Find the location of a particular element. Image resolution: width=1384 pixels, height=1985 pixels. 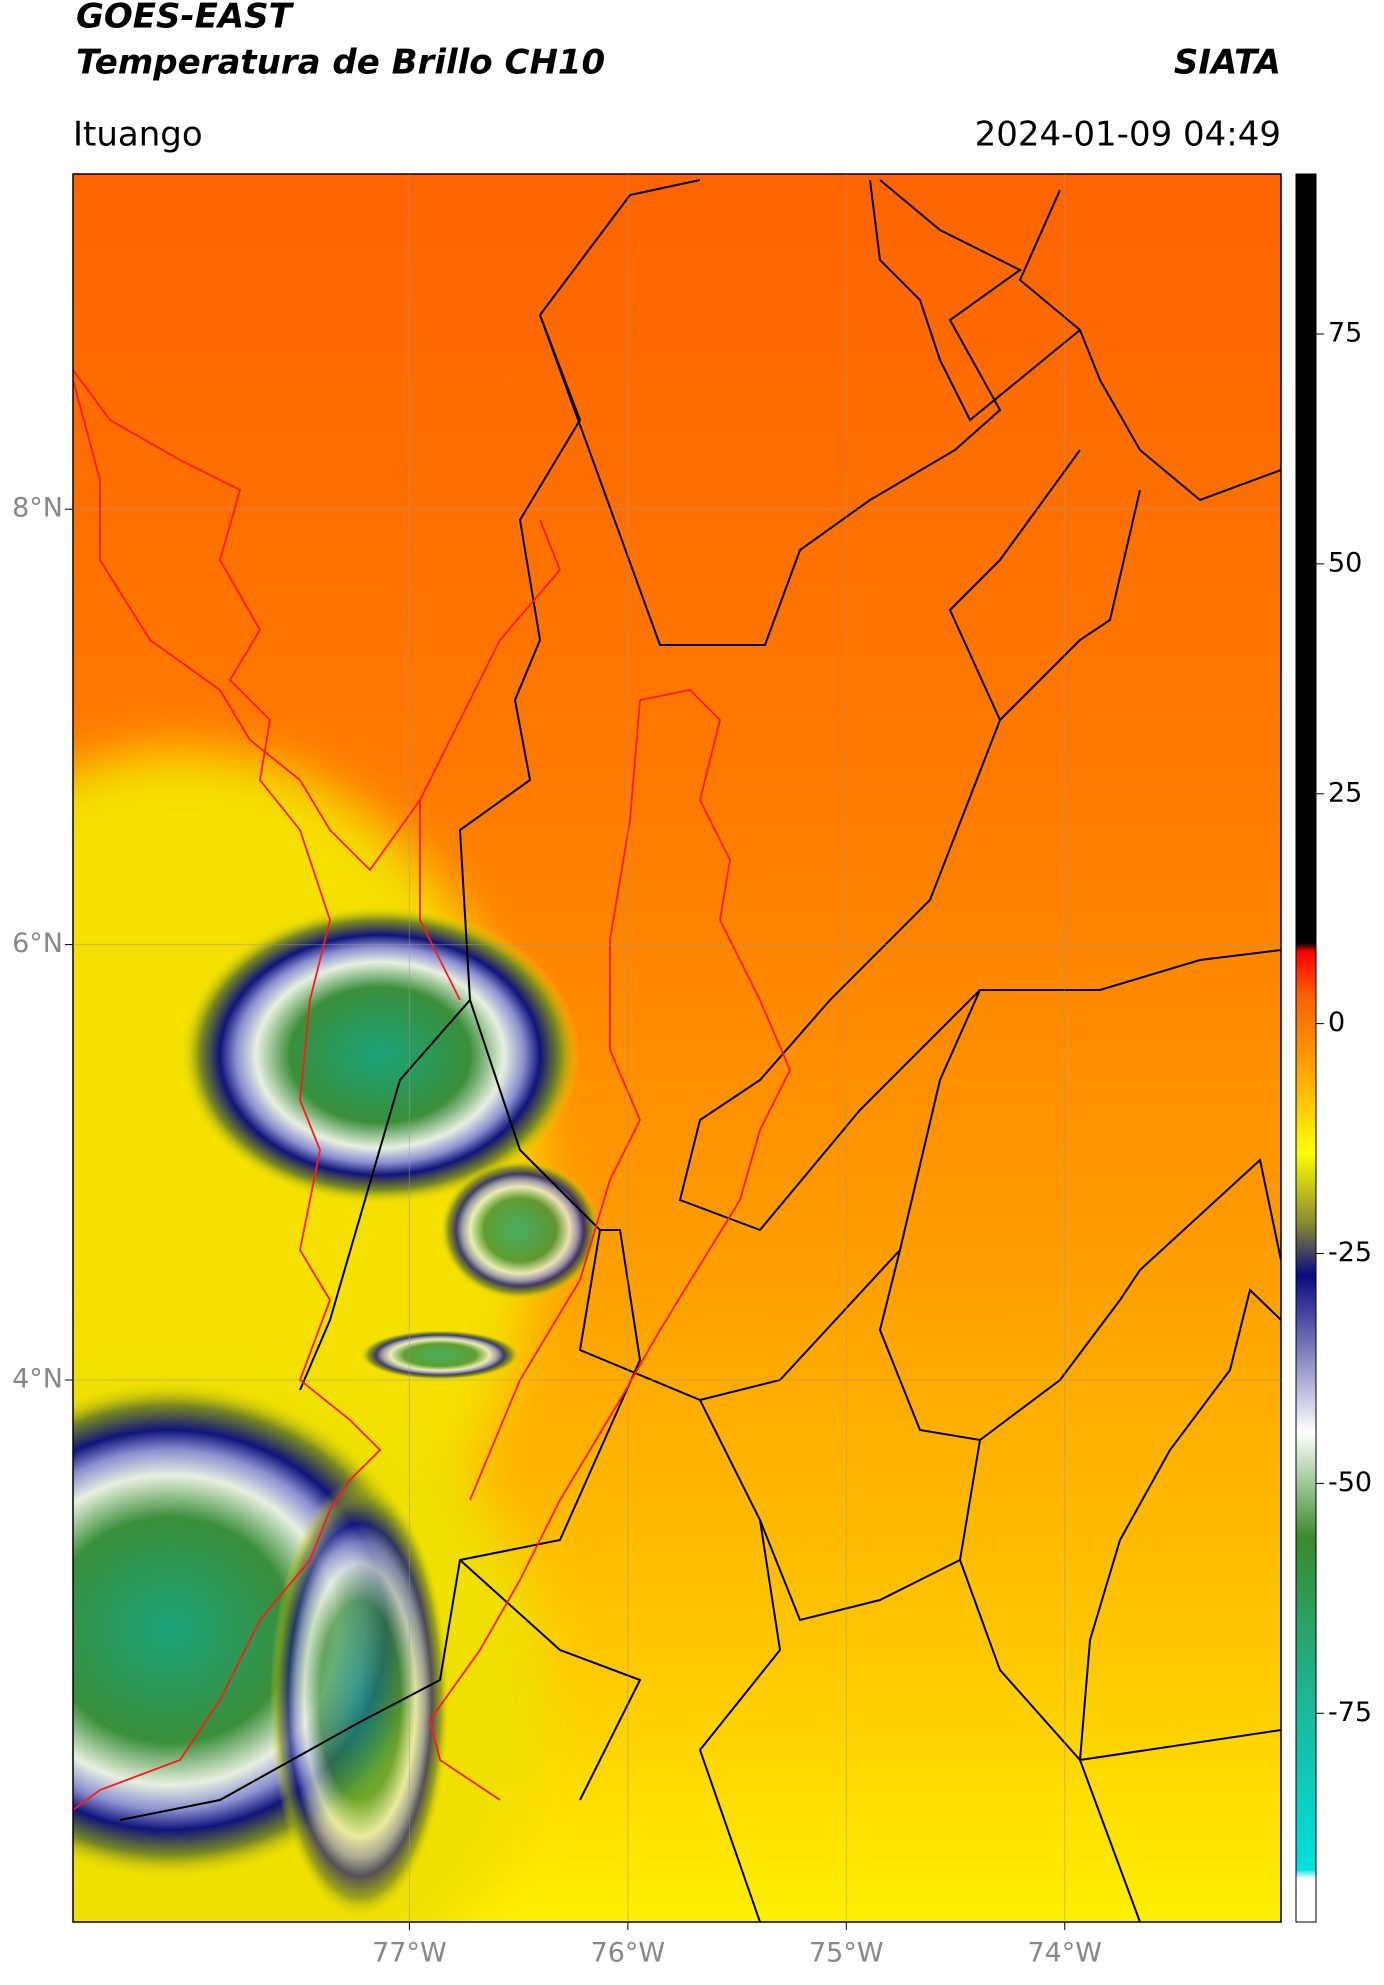

colorbar is located at coordinates (1306, 1048).